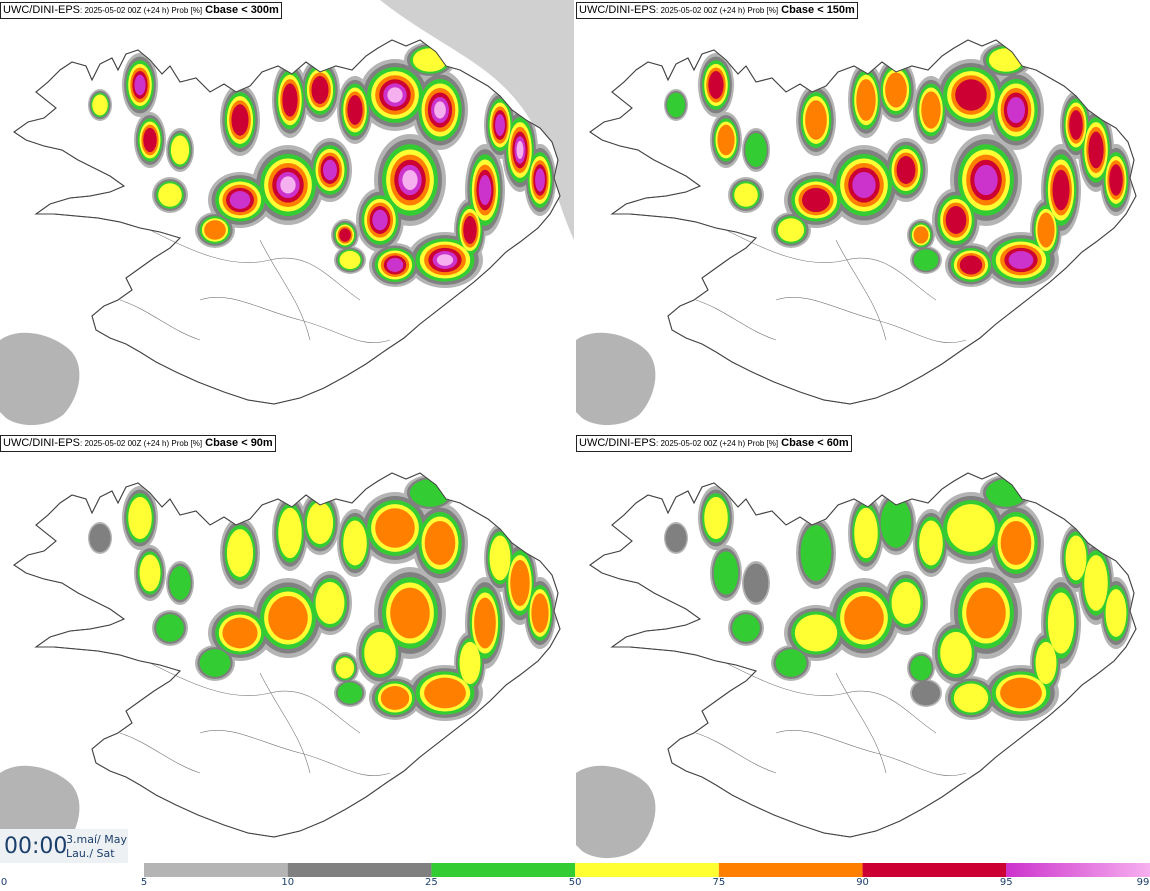 This screenshot has width=1150, height=891. Describe the element at coordinates (862, 882) in the screenshot. I see `colorbar-tick-label: 90` at that location.